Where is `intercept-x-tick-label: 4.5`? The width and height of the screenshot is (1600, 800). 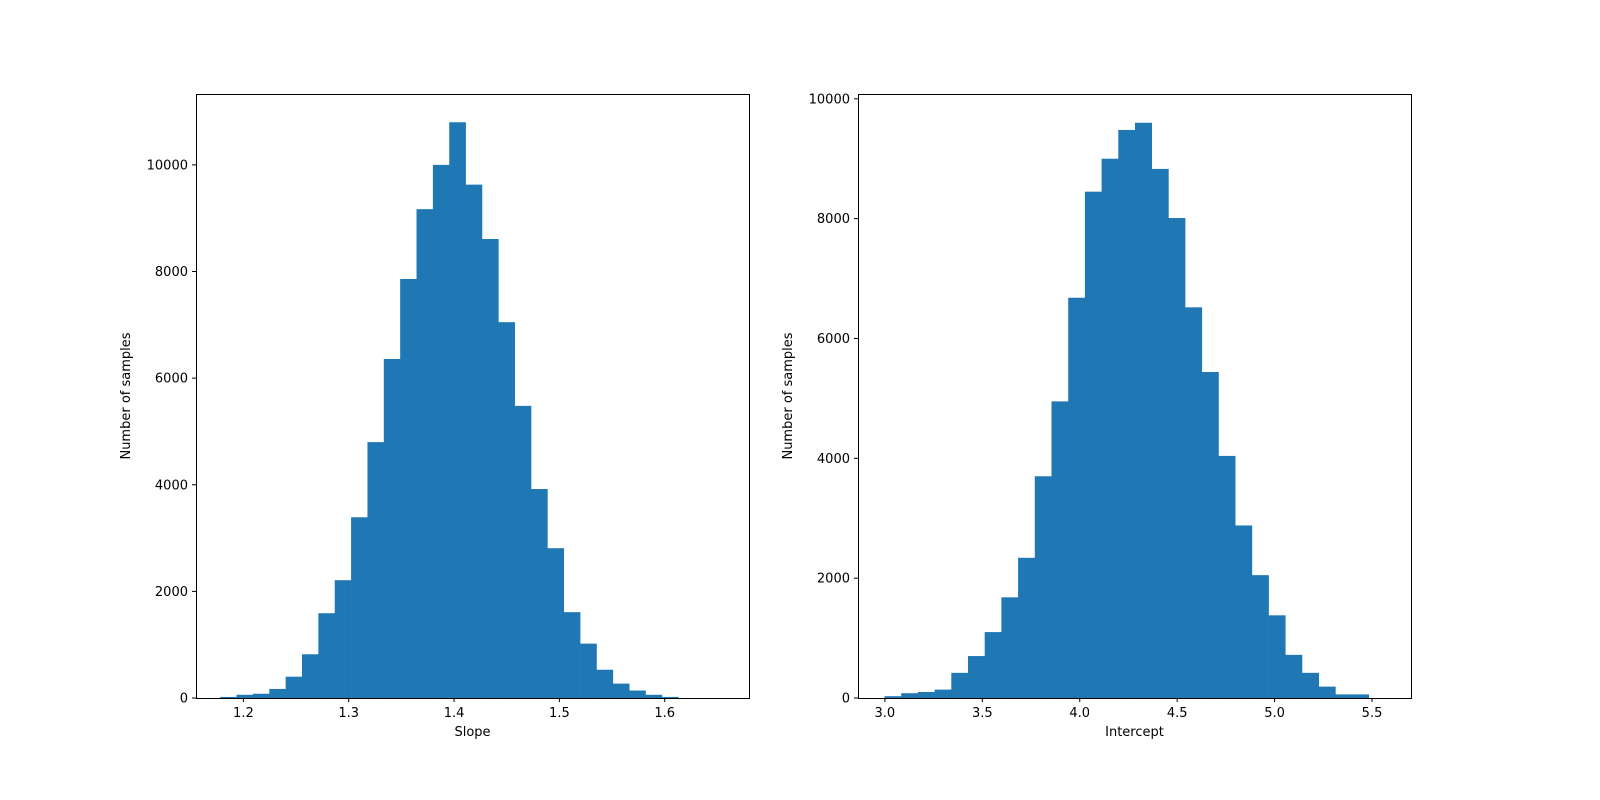
intercept-x-tick-label: 4.5 is located at coordinates (1177, 713).